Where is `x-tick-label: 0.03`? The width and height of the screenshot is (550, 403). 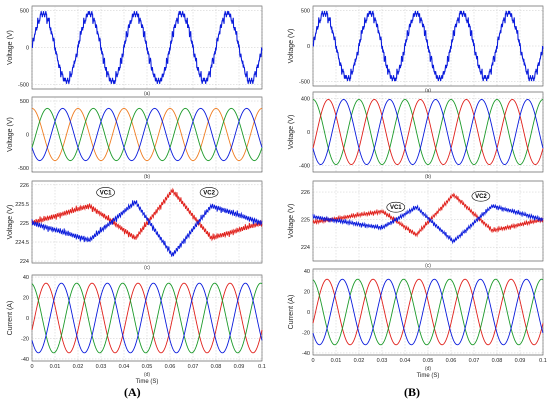
x-tick-label: 0.03 is located at coordinates (382, 361).